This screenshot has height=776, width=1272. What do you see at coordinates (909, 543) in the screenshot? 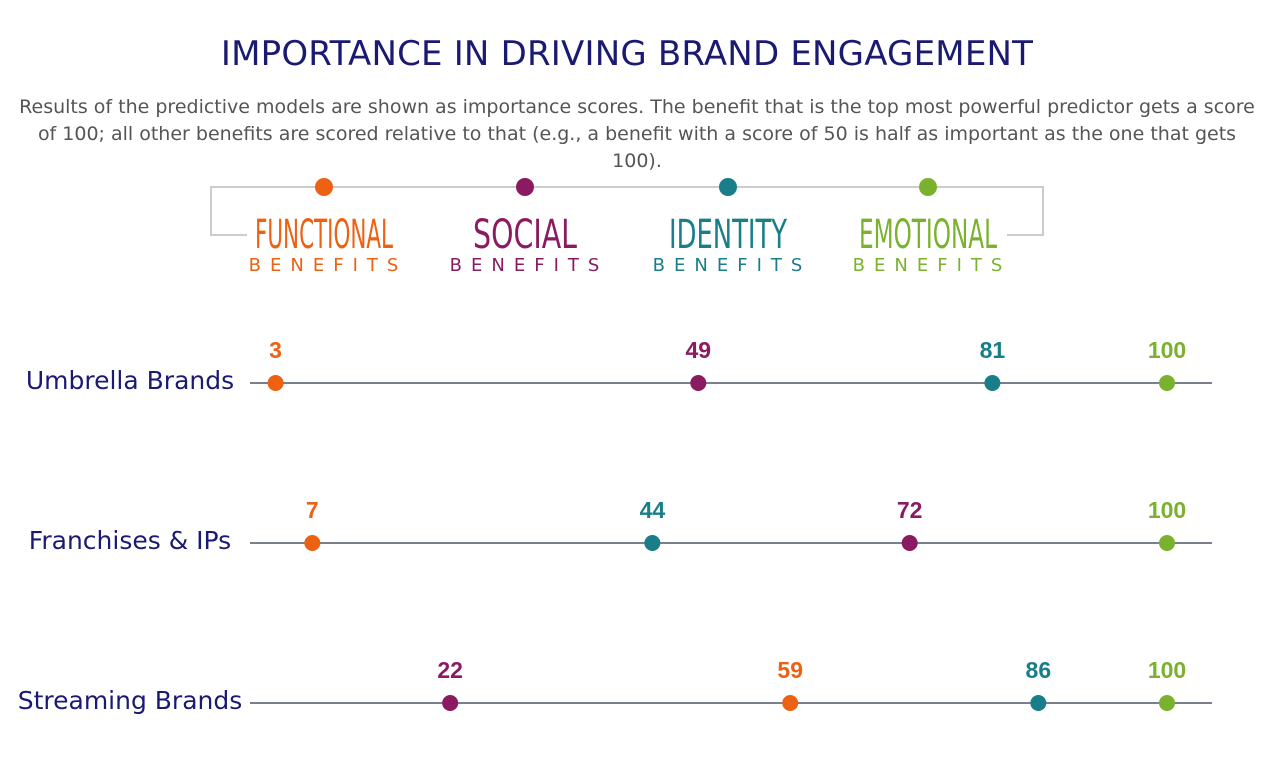
I see `point-franchises-ips-social` at bounding box center [909, 543].